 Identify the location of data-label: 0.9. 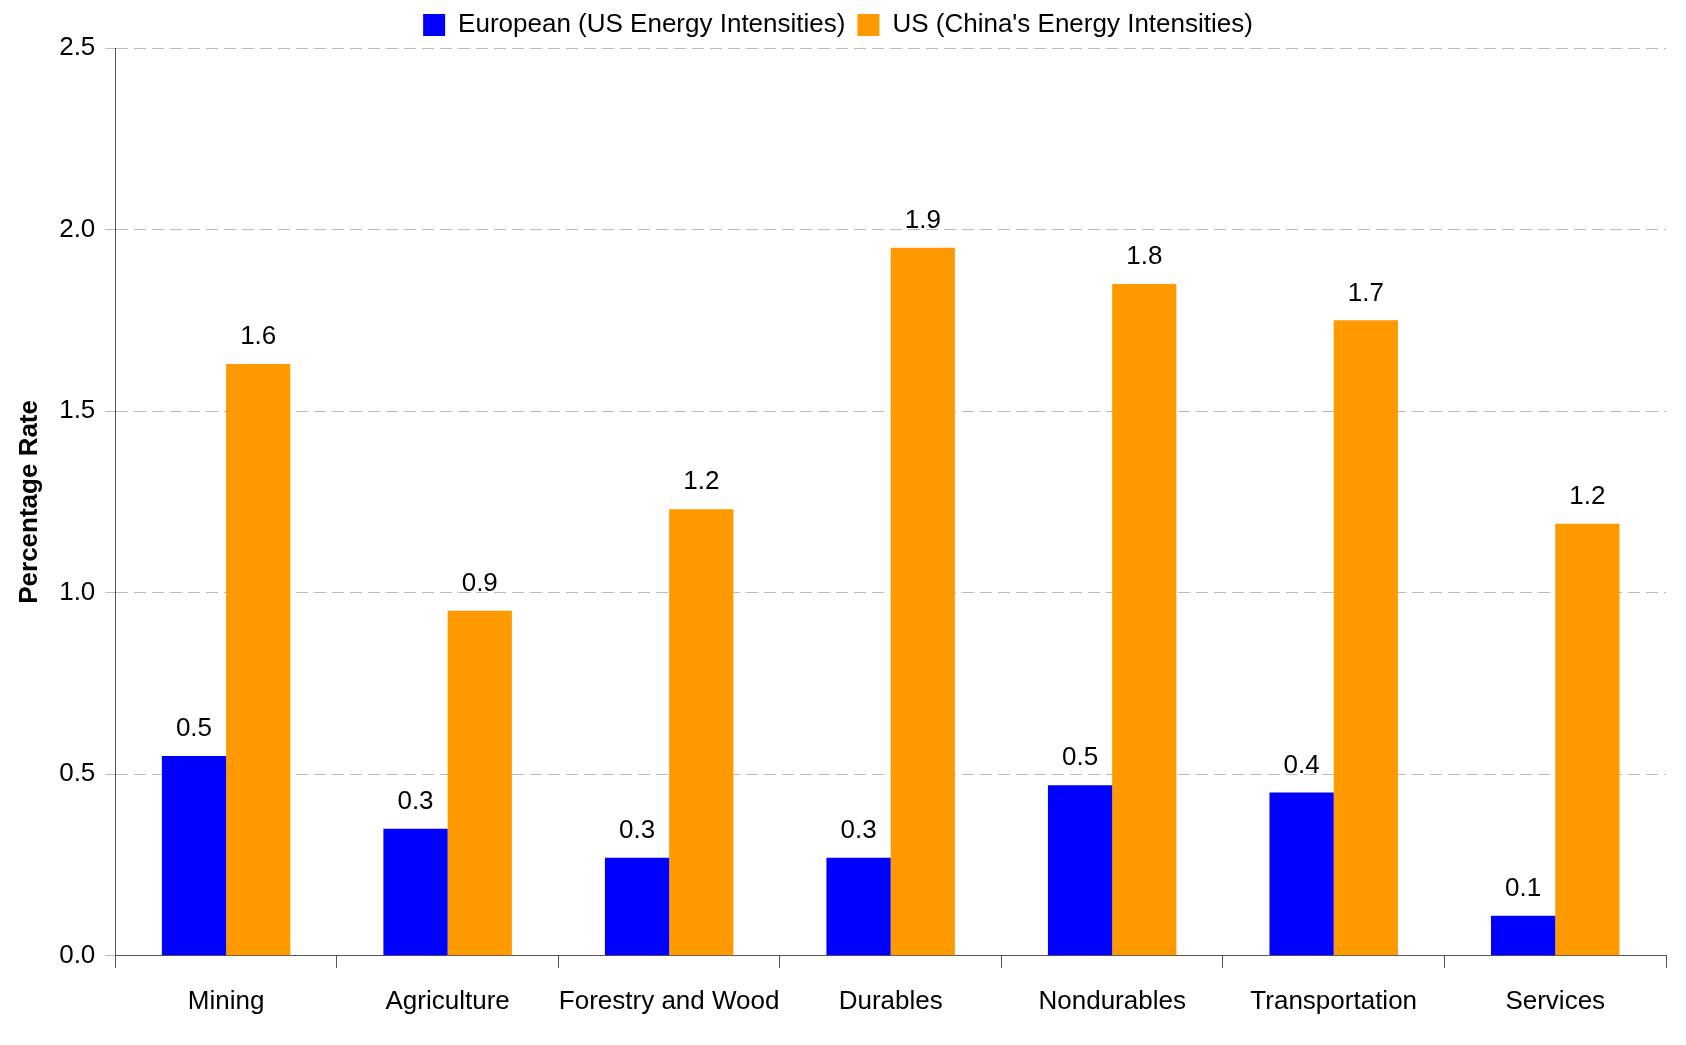
(479, 582).